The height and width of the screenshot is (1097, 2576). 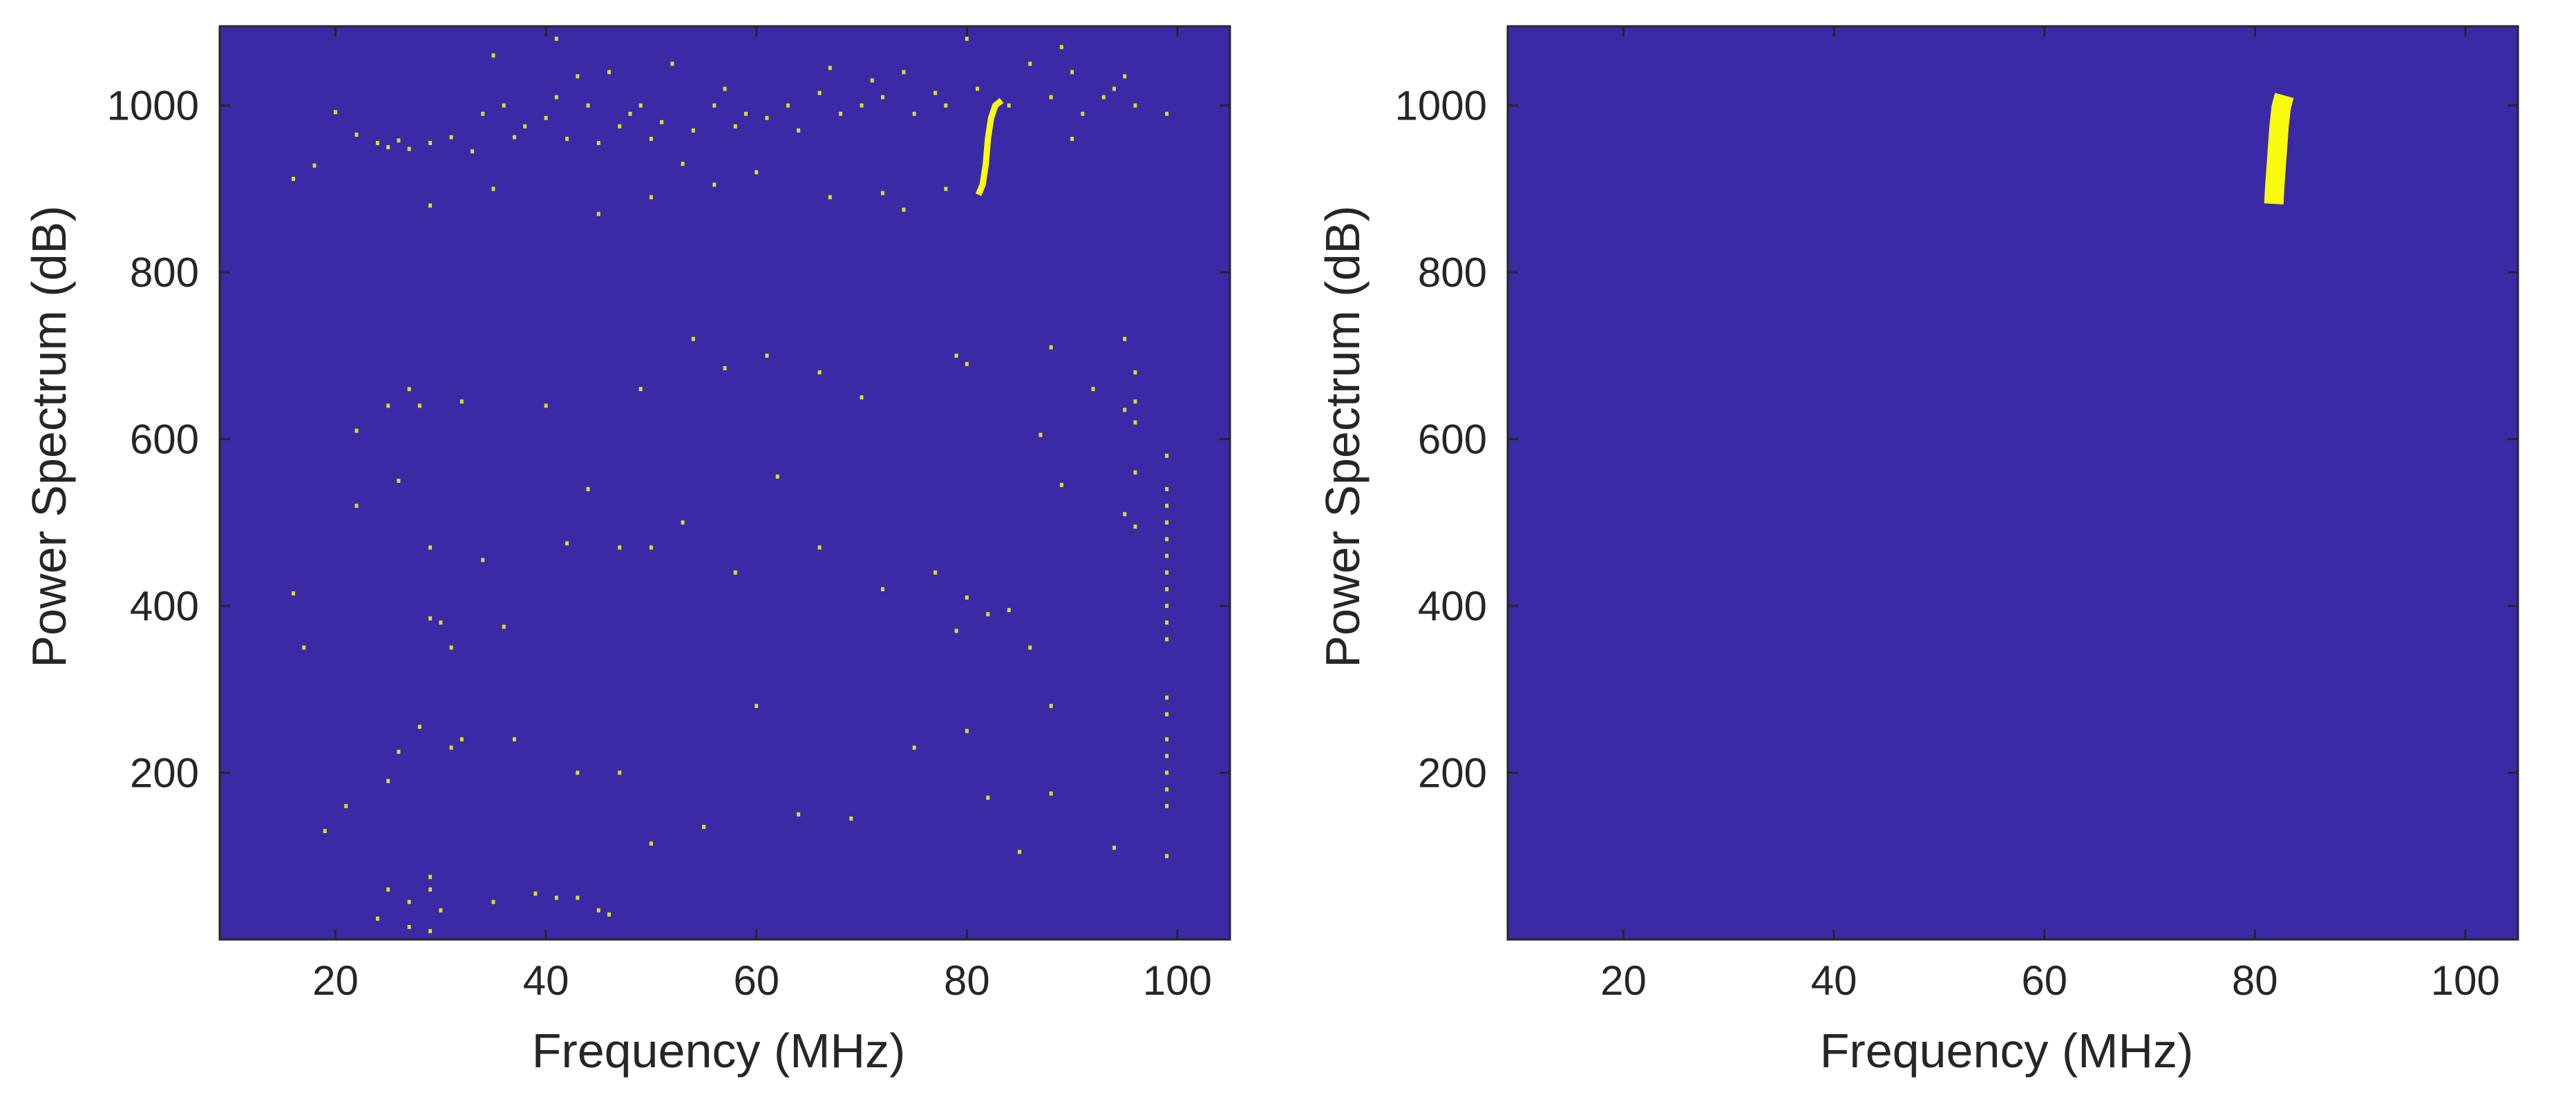 What do you see at coordinates (1177, 980) in the screenshot?
I see `x-tick-label: 100` at bounding box center [1177, 980].